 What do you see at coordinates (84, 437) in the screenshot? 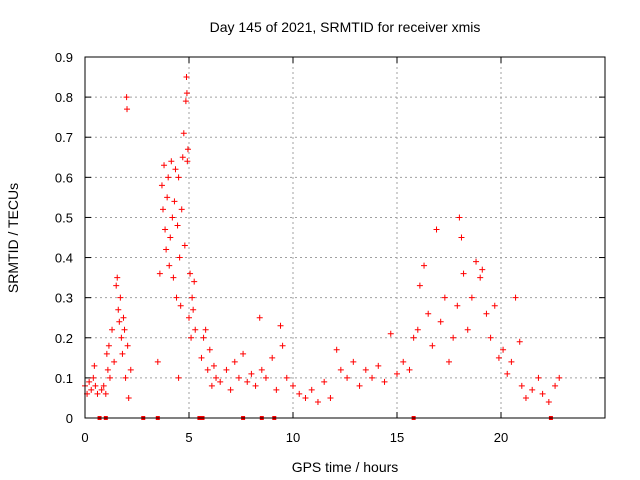
I see `x-tick-label: 0` at bounding box center [84, 437].